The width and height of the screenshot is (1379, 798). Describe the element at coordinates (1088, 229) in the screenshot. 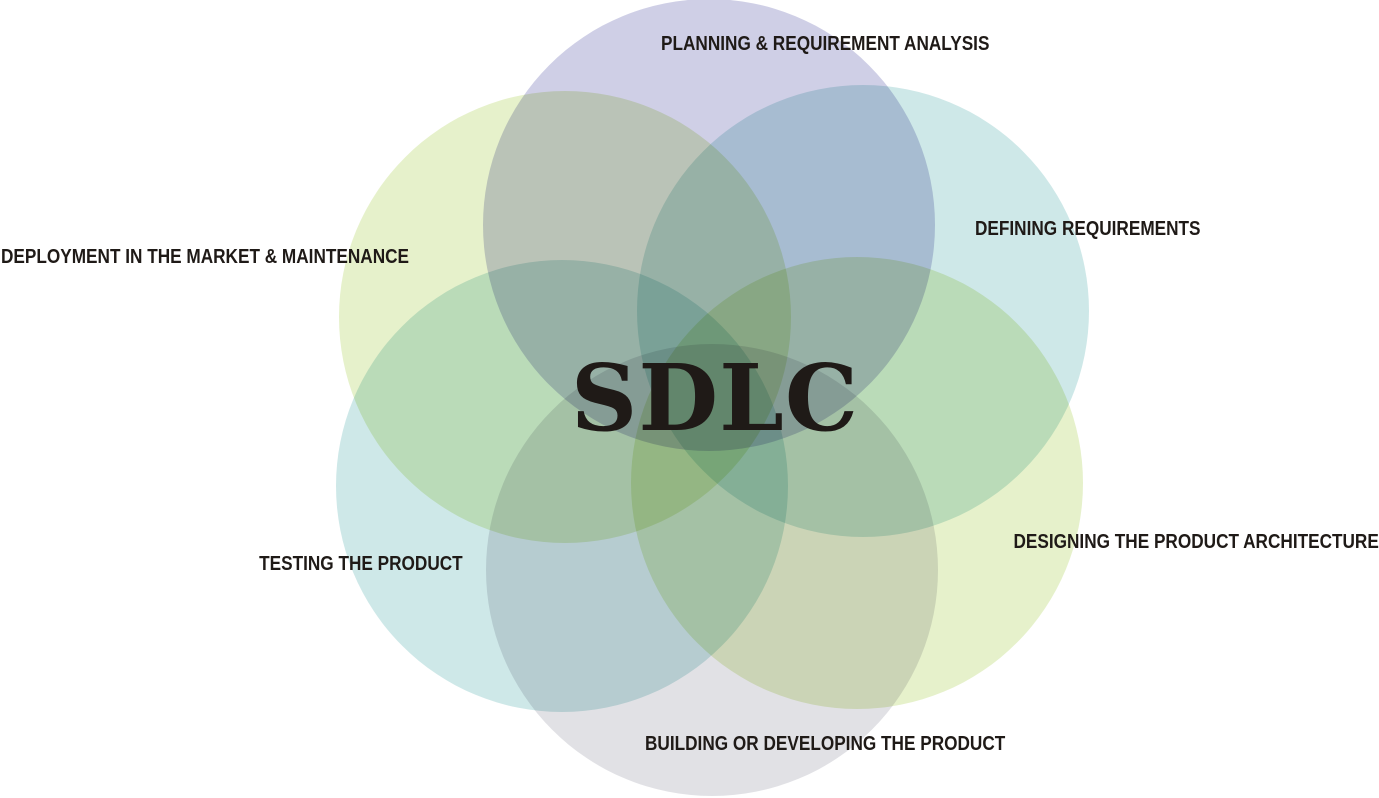

I see `stage-label-defining: DEFINING REQUIREMENTS` at that location.